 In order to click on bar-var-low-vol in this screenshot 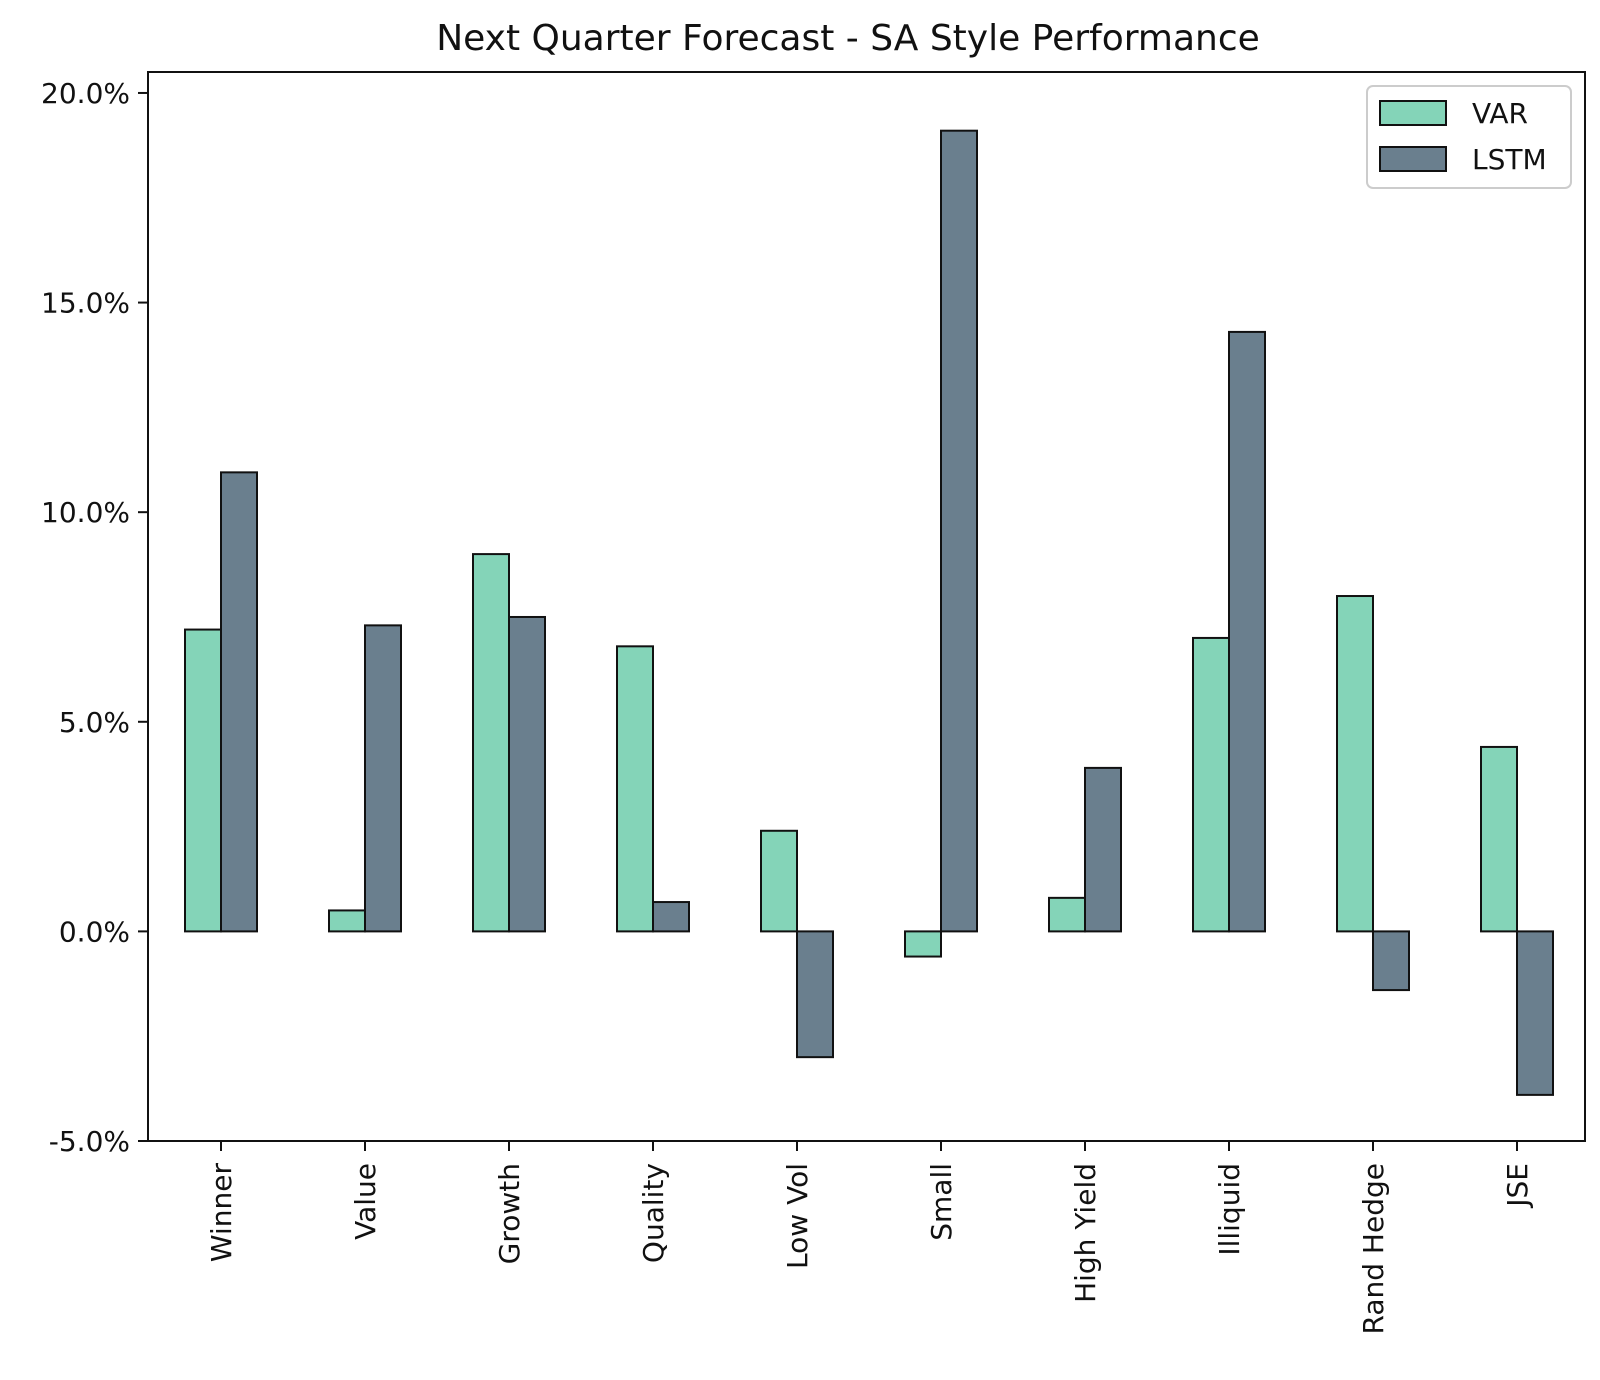, I will do `click(779, 881)`.